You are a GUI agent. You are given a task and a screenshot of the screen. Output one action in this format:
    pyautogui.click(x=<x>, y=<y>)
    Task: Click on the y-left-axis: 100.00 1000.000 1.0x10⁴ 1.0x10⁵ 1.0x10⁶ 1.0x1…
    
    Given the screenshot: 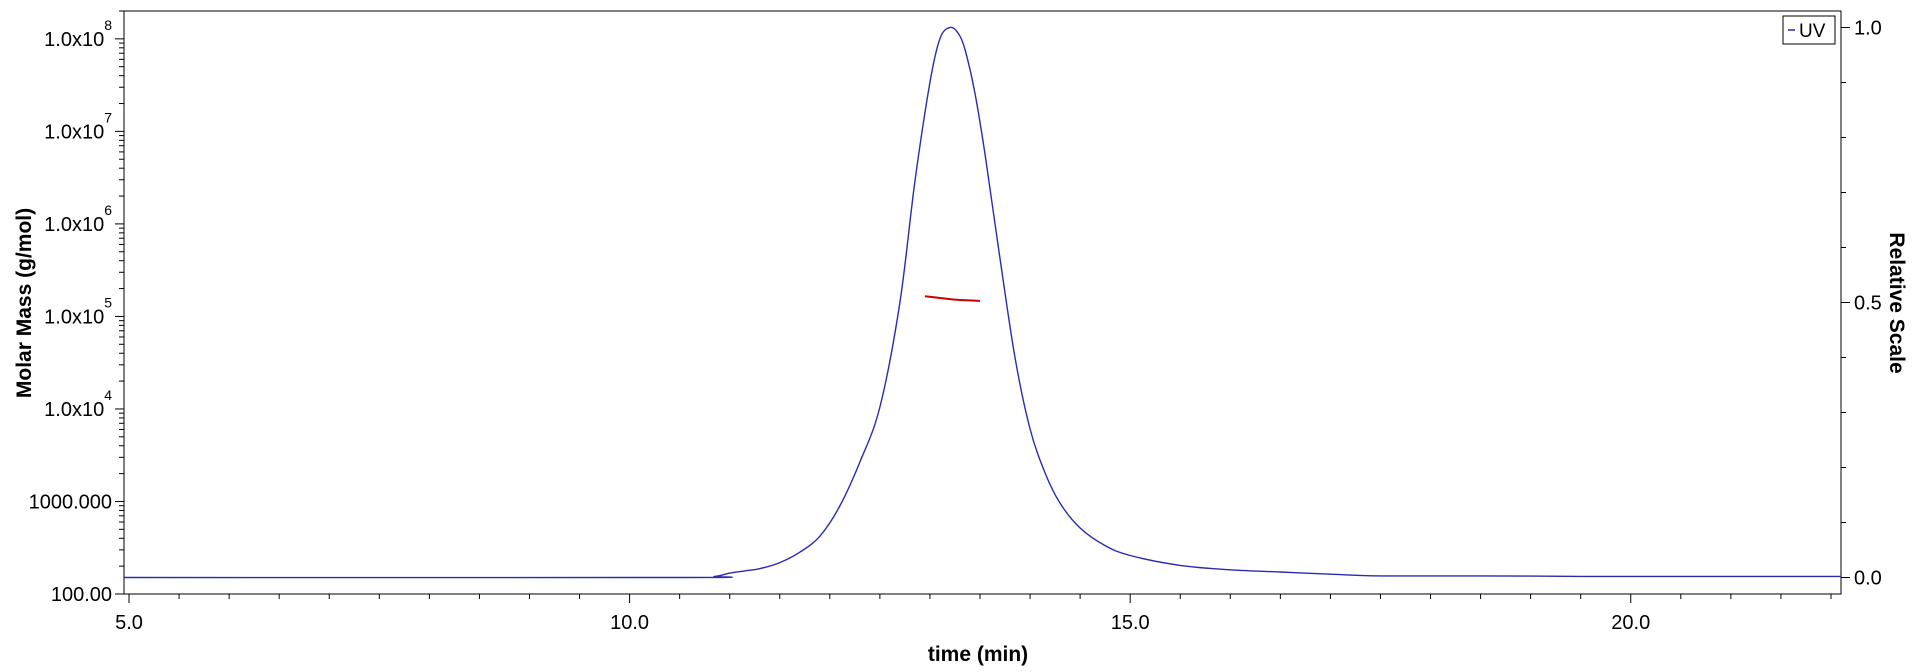 What is the action you would take?
    pyautogui.click(x=76, y=308)
    